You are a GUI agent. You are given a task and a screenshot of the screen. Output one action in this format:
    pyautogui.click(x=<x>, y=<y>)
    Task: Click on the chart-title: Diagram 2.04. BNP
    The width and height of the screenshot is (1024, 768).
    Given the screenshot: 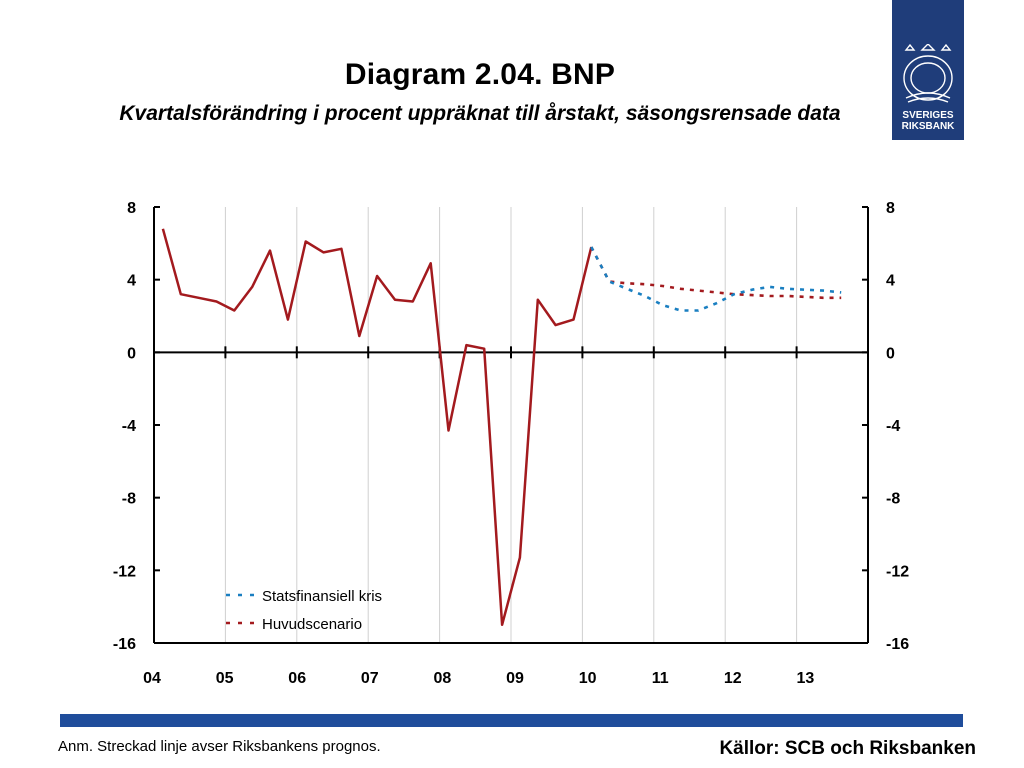 What is the action you would take?
    pyautogui.click(x=480, y=74)
    